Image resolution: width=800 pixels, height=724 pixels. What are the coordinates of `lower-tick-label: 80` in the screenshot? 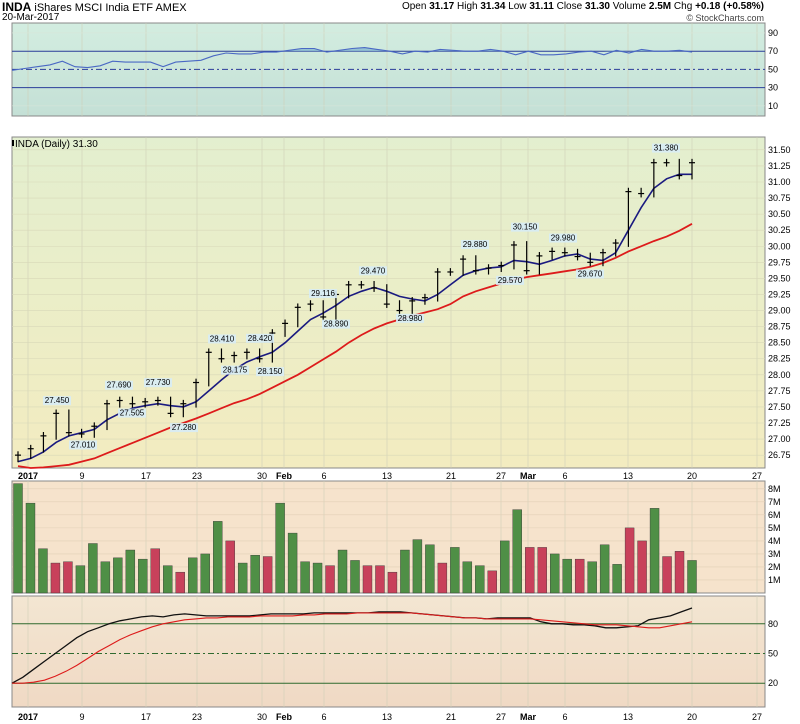 It's located at (773, 624).